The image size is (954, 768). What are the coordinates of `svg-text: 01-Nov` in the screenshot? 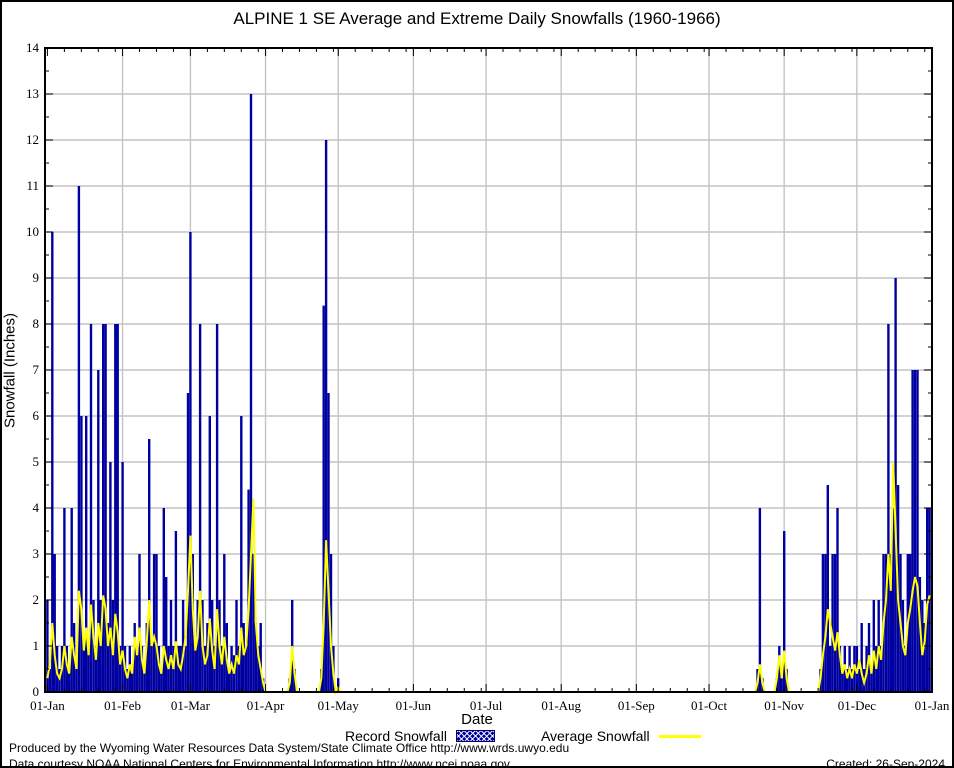 It's located at (784, 705).